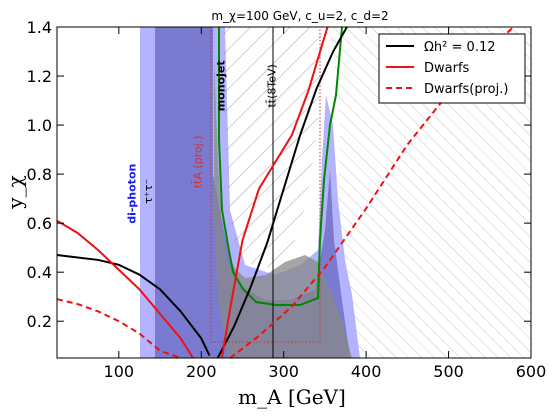 This screenshot has width=560, height=420. Describe the element at coordinates (280, 166) in the screenshot. I see `green-contour` at that location.